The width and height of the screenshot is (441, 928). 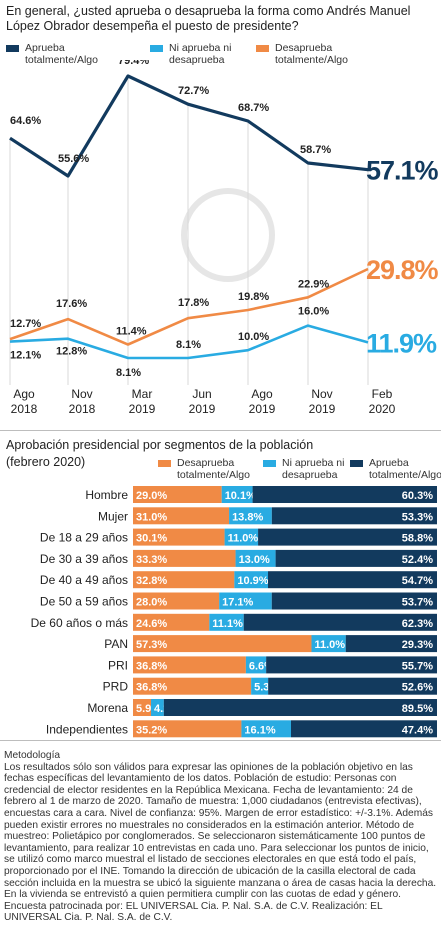 What do you see at coordinates (382, 409) in the screenshot?
I see `x-tick-label: 2020` at bounding box center [382, 409].